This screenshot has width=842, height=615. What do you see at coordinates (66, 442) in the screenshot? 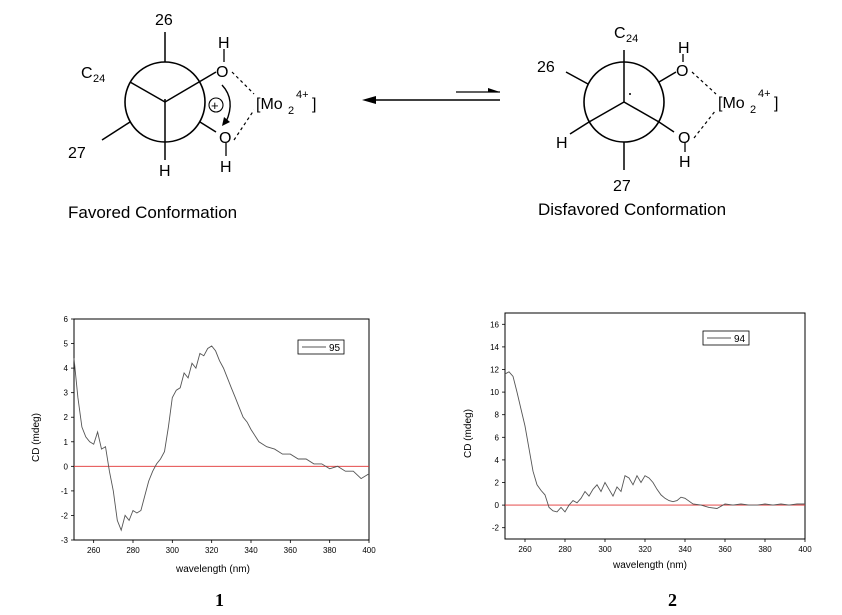
I see `y-tick-label: 1` at bounding box center [66, 442].